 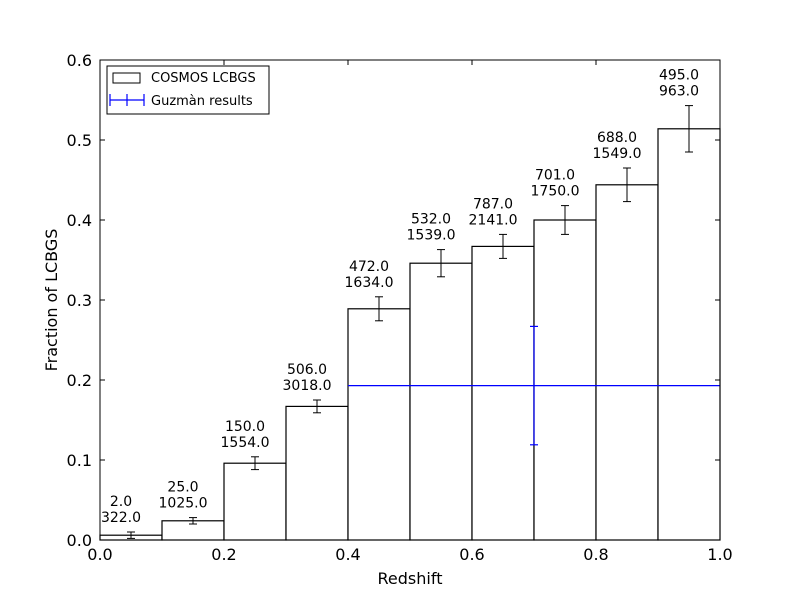 I want to click on bar-total-label: 1750.0, so click(x=555, y=192).